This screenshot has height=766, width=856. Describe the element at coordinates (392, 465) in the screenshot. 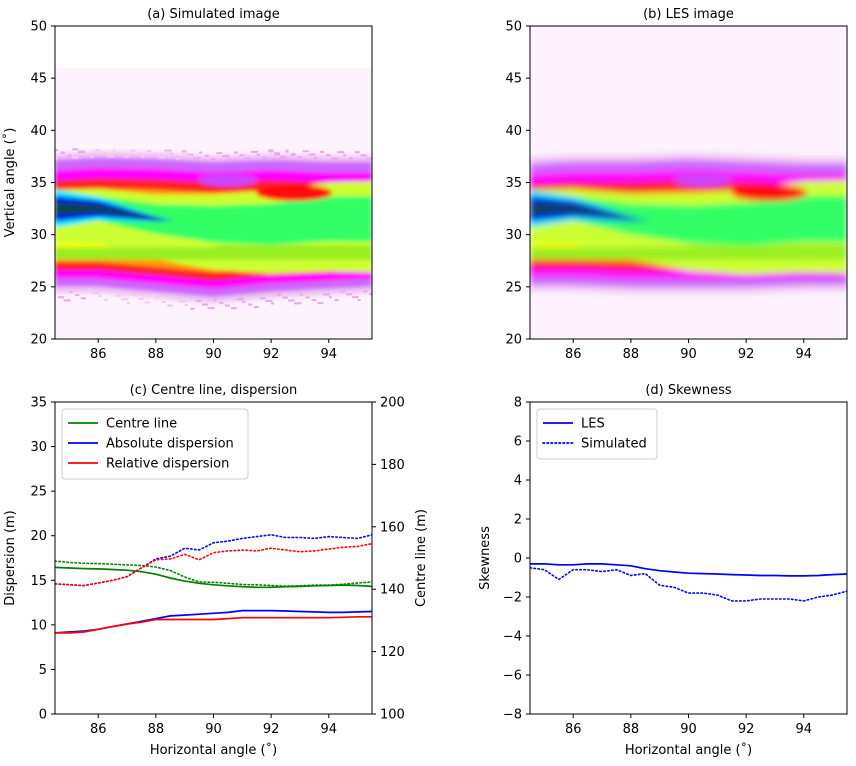

I see `y2-tick-label: 180` at that location.